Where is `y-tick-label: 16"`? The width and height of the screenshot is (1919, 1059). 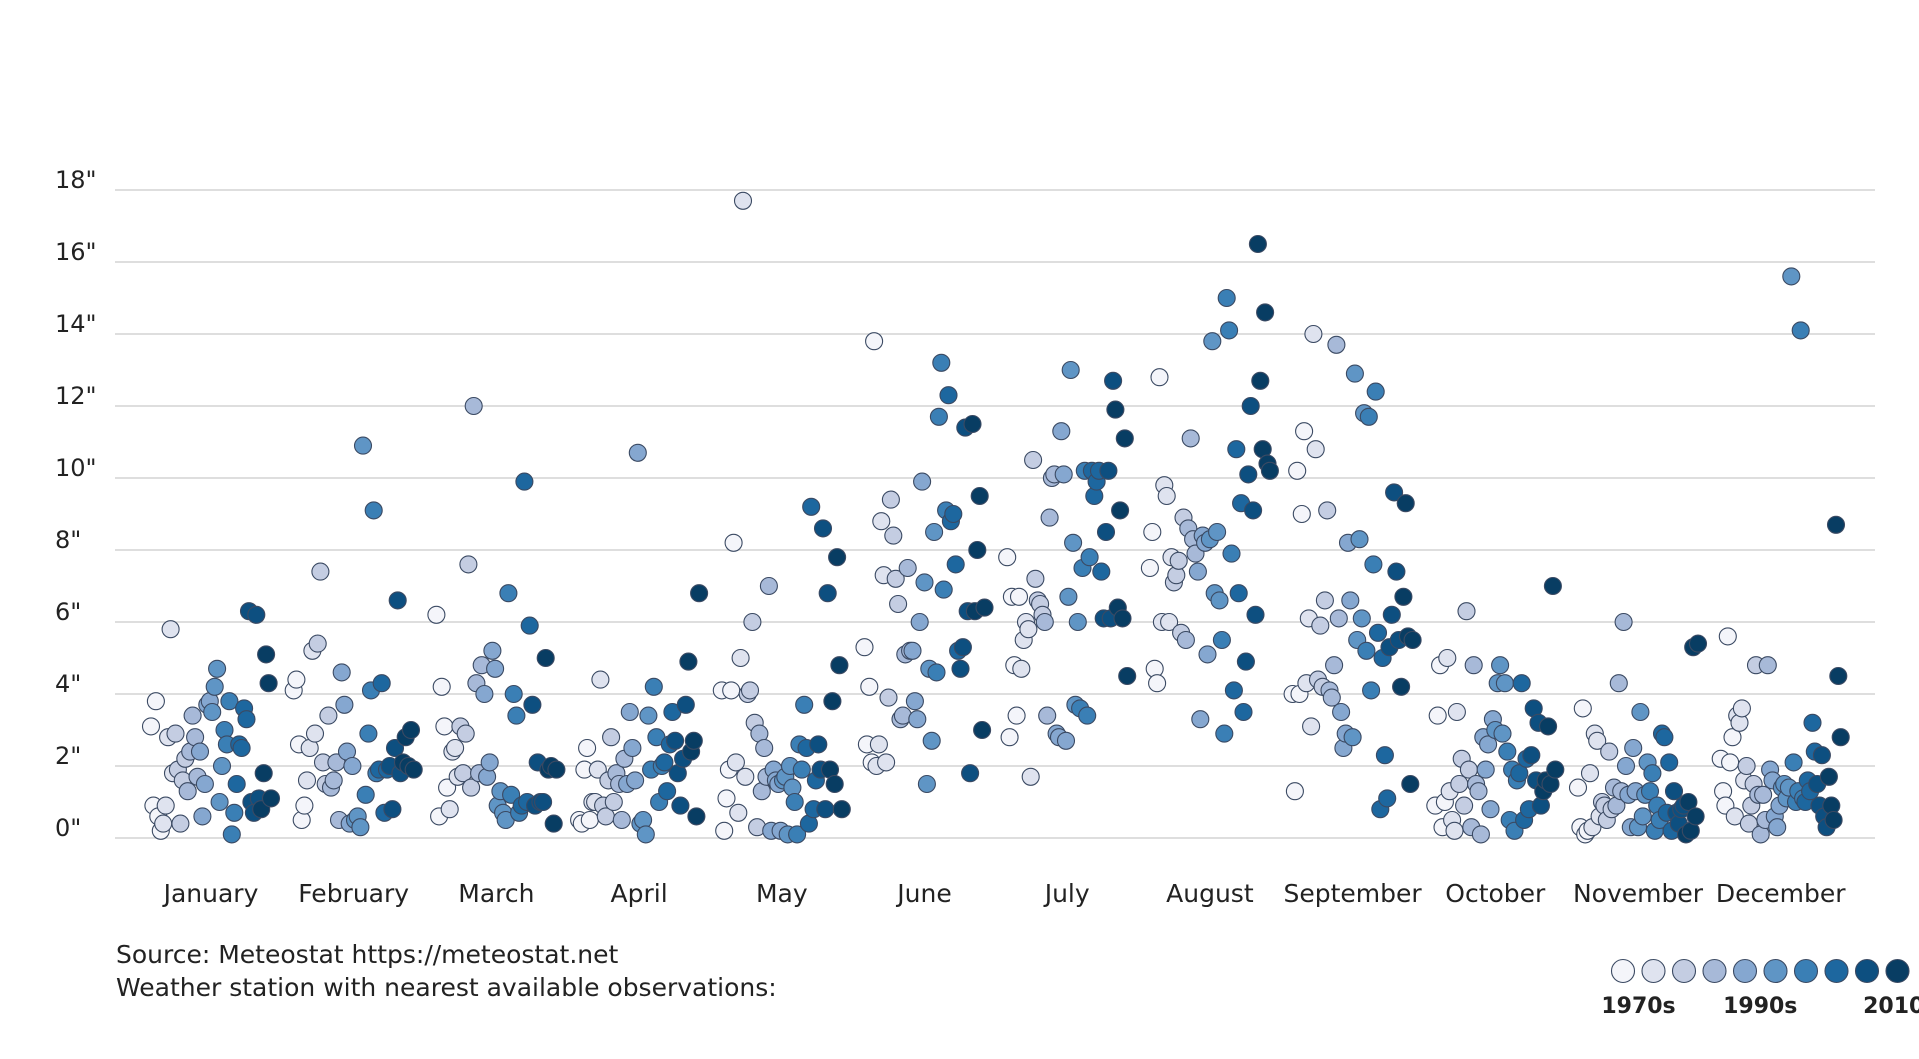
y-tick-label: 16" is located at coordinates (76, 252).